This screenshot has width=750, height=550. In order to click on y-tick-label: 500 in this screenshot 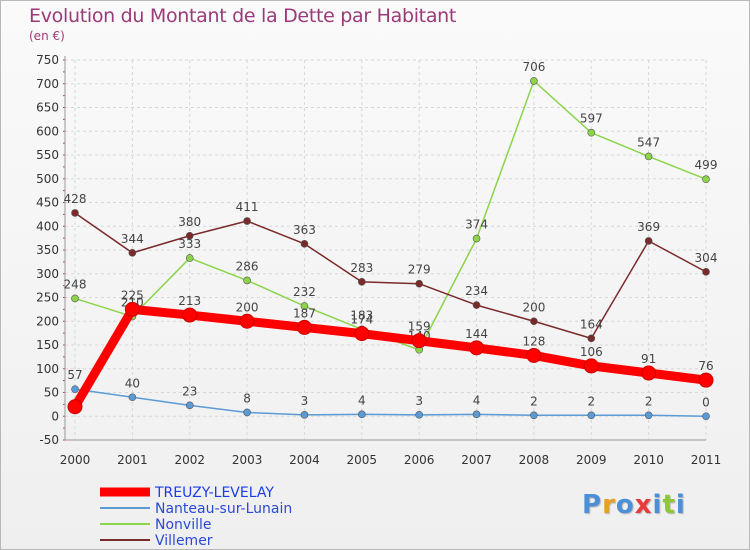, I will do `click(47, 179)`.